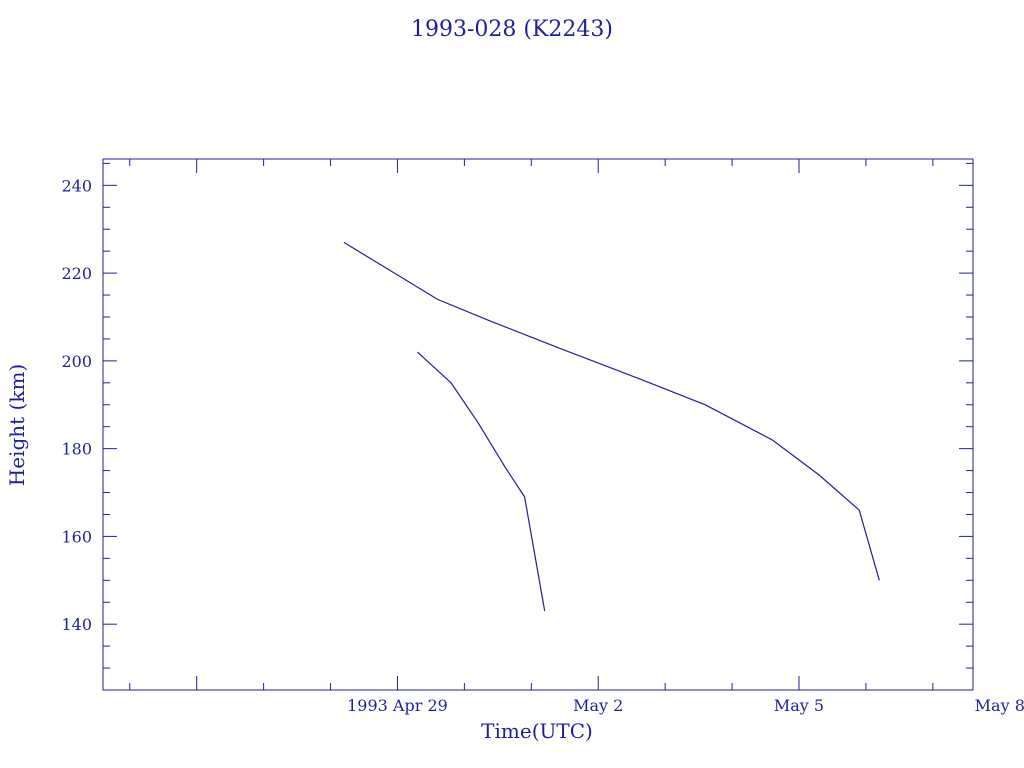 This screenshot has height=768, width=1024. Describe the element at coordinates (397, 705) in the screenshot. I see `x-tick-label: 1993 Apr 29` at that location.